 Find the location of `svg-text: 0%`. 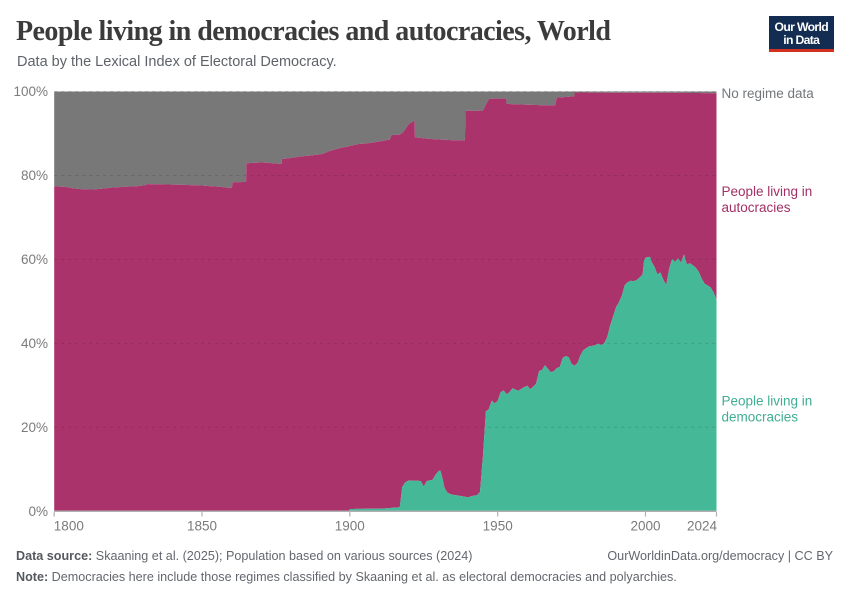

svg-text: 0% is located at coordinates (38, 511).